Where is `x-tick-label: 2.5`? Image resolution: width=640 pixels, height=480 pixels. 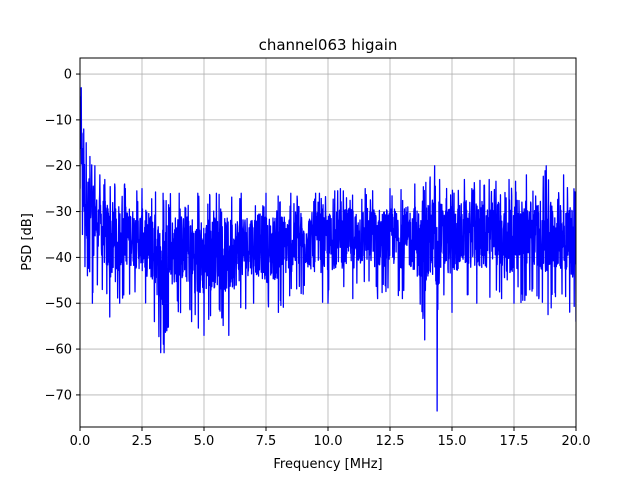
x-tick-label: 2.5 is located at coordinates (142, 441).